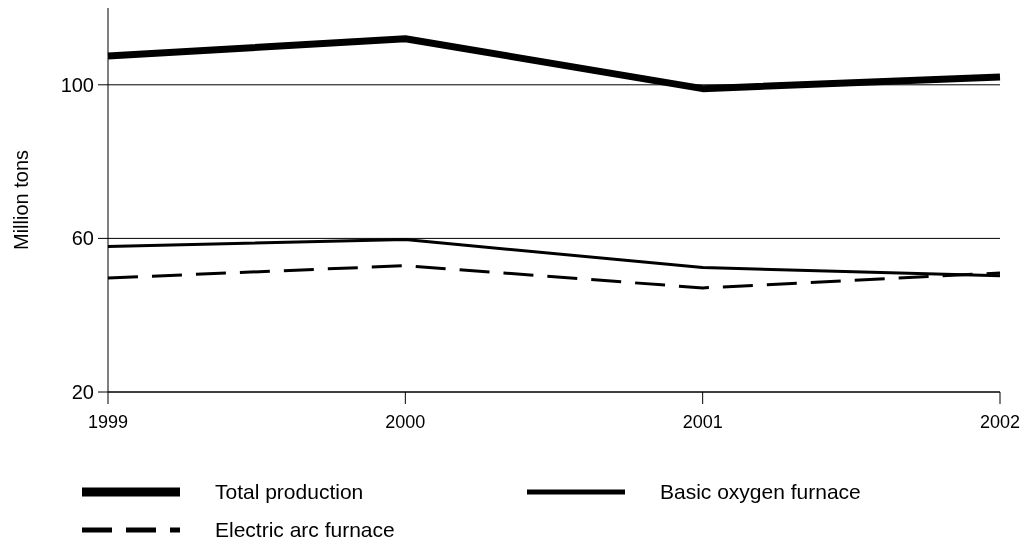  I want to click on legend-label: Total production, so click(289, 492).